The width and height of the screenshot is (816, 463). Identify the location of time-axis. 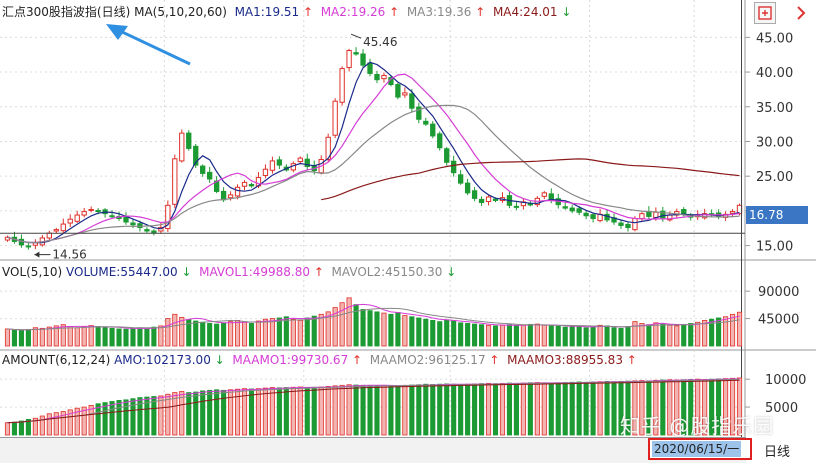
(373, 450).